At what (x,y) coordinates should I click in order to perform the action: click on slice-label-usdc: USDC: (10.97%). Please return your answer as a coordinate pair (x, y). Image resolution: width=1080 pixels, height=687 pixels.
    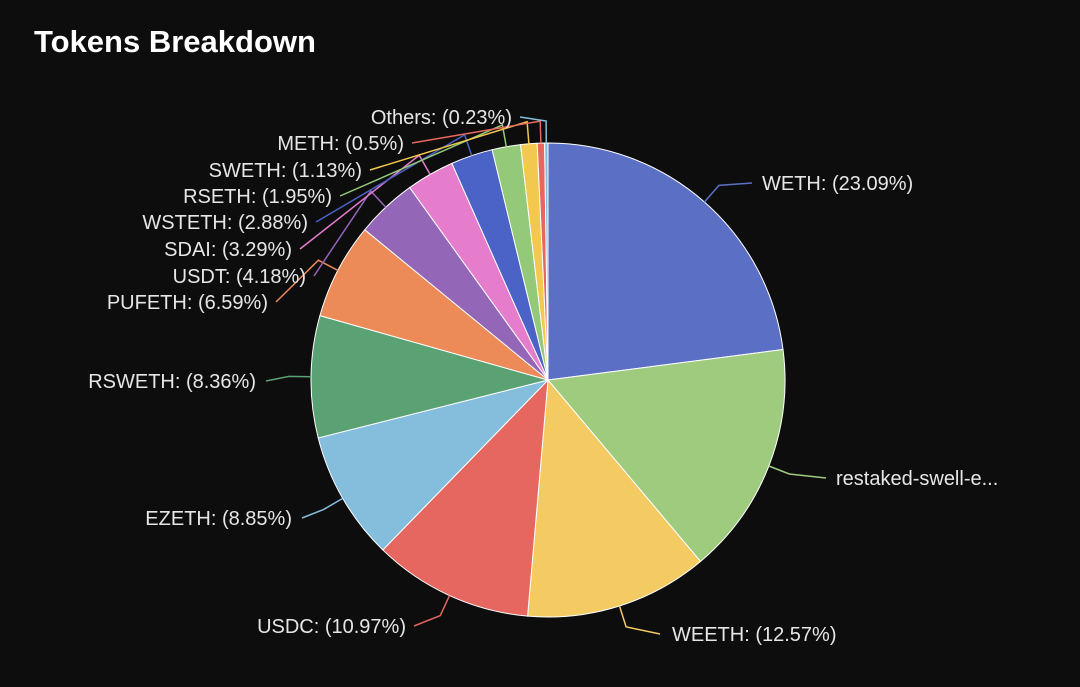
    Looking at the image, I should click on (331, 627).